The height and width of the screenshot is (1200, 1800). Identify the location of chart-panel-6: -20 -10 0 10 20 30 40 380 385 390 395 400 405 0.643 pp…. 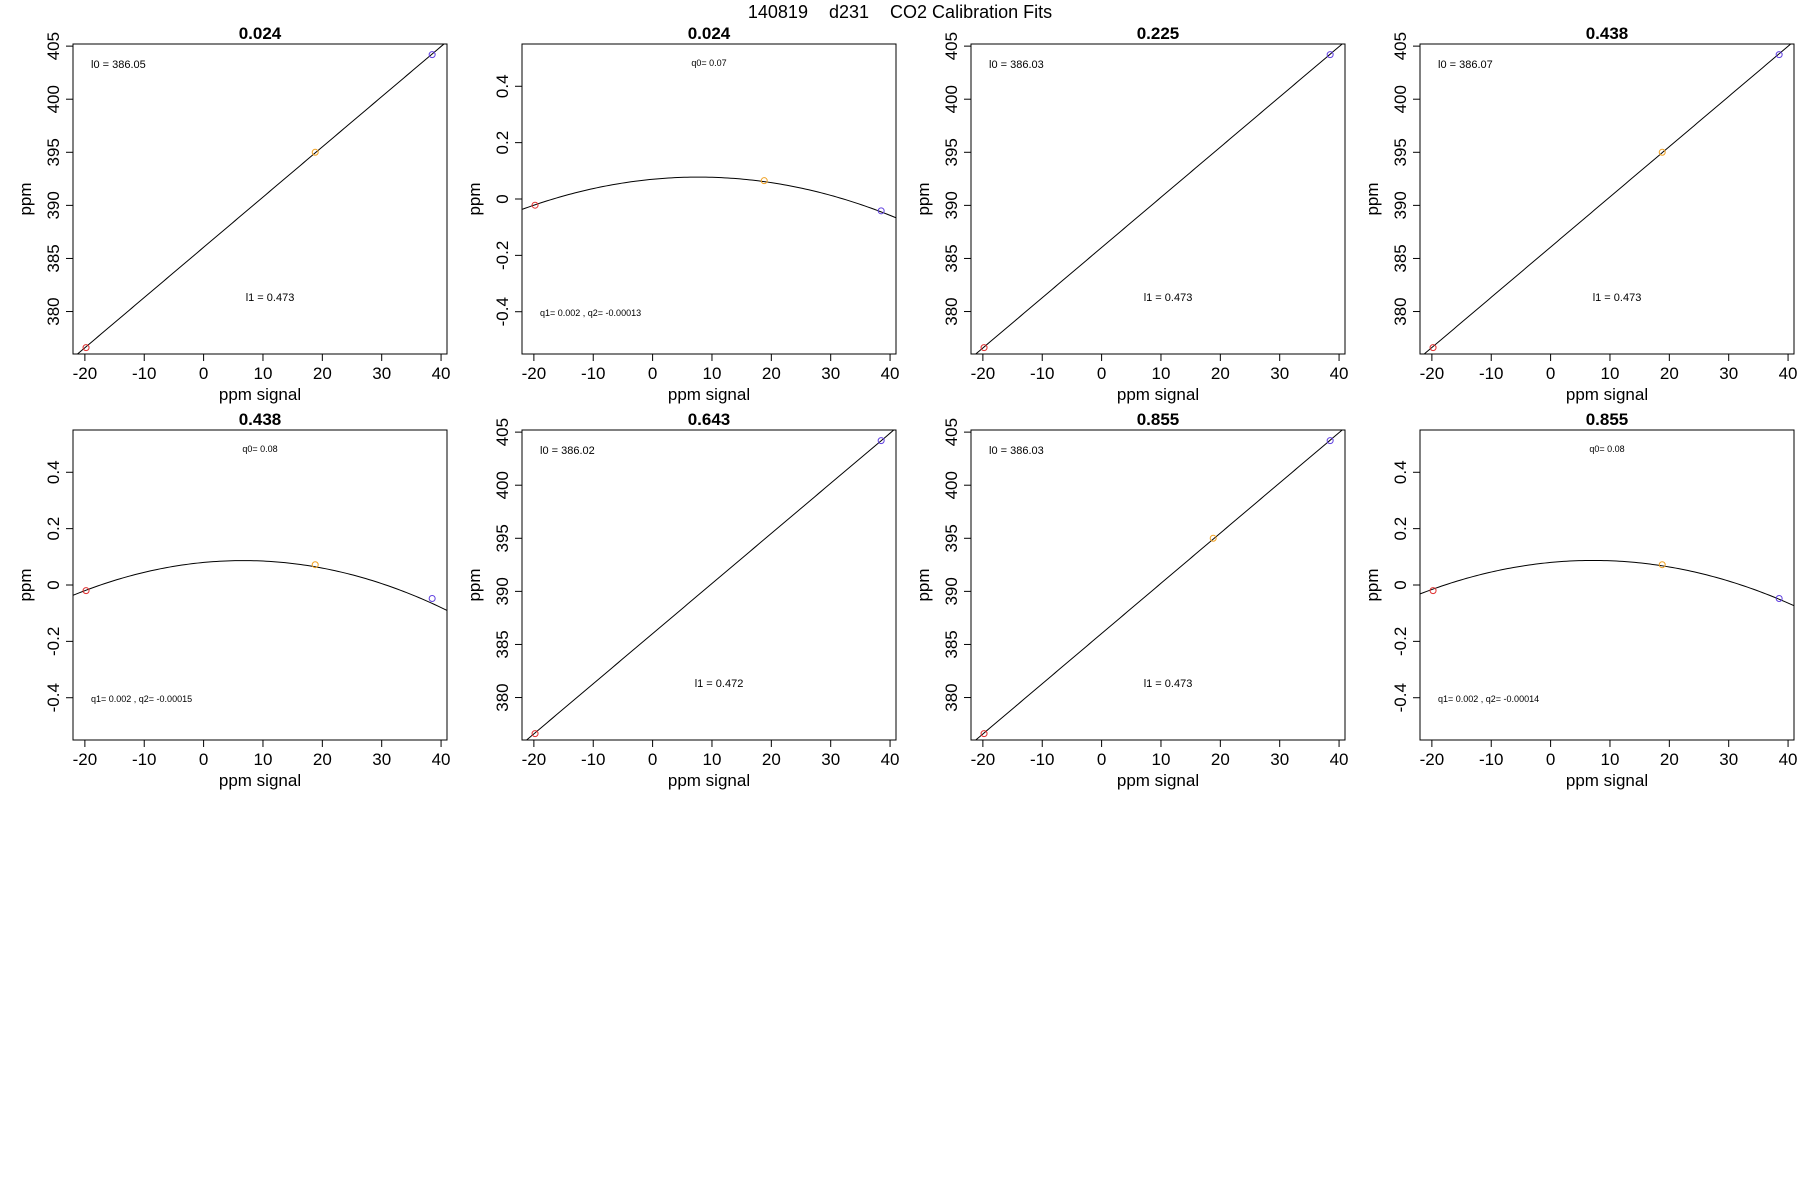
(682, 600).